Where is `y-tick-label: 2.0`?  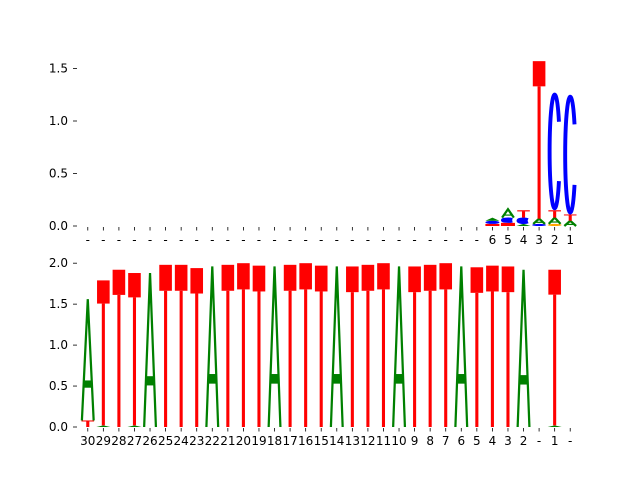
y-tick-label: 2.0 is located at coordinates (58, 263).